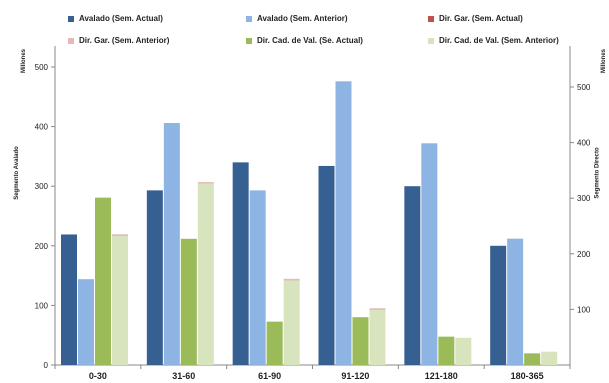 The height and width of the screenshot is (383, 609). Describe the element at coordinates (584, 87) in the screenshot. I see `right-tick-label: 500` at that location.